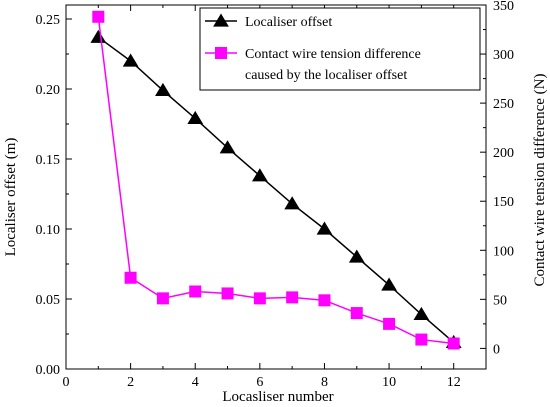 The width and height of the screenshot is (550, 407). I want to click on y-left-tick-label: 0.20, so click(48, 90).